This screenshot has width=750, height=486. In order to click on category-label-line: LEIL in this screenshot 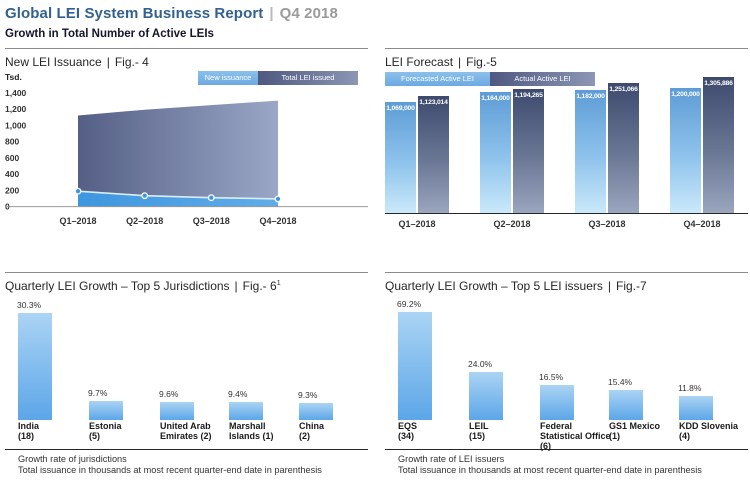, I will do `click(479, 426)`.